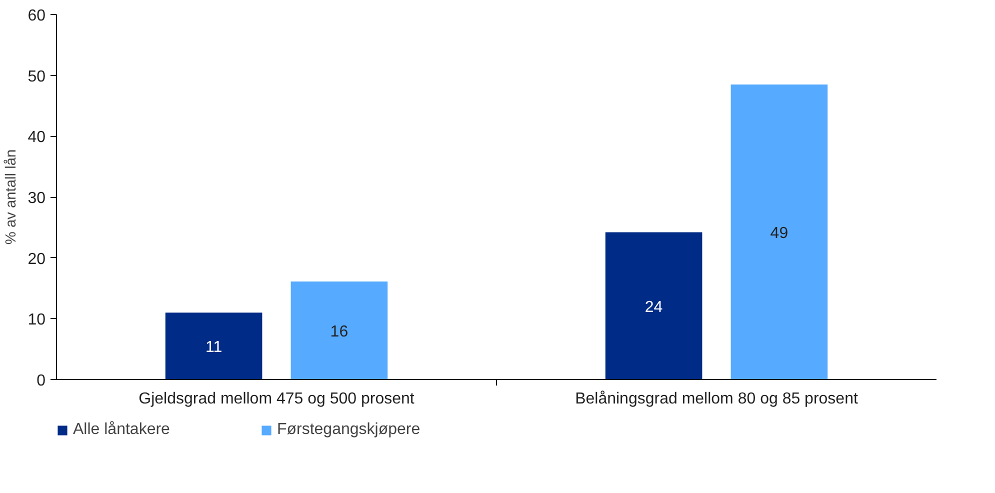  I want to click on legend-label: Alle låntakere, so click(121, 430).